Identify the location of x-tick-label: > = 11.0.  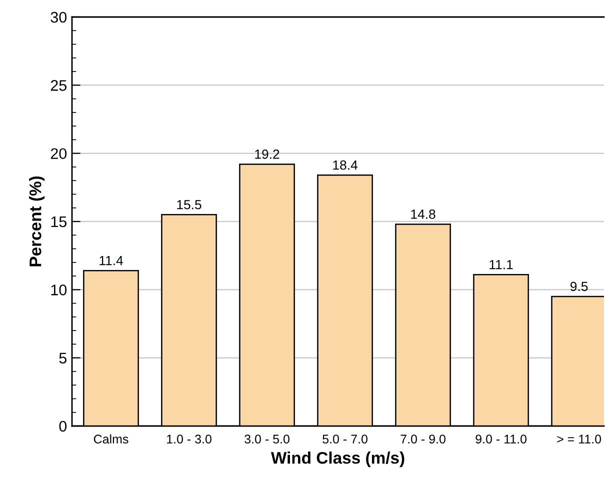
(579, 439).